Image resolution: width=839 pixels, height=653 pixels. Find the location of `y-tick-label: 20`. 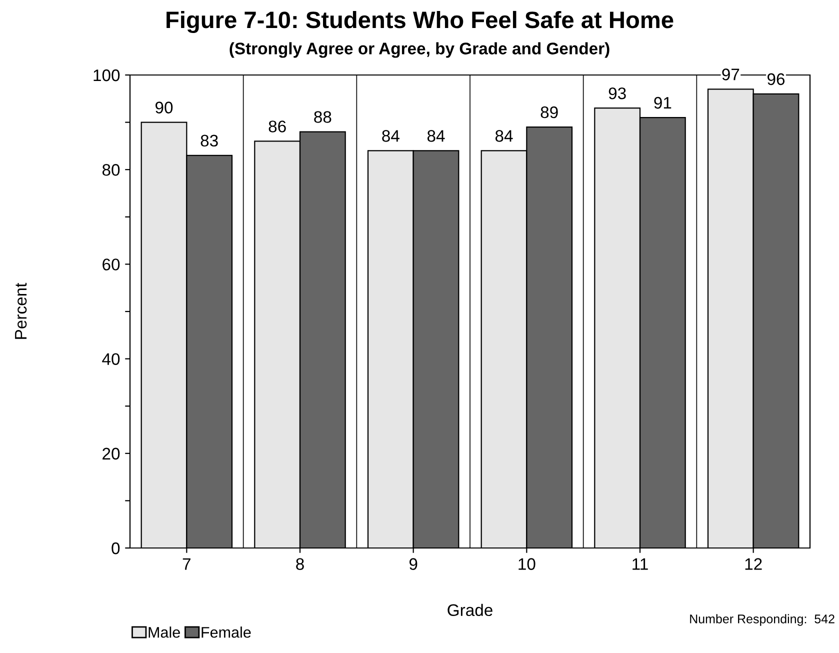

y-tick-label: 20 is located at coordinates (111, 454).